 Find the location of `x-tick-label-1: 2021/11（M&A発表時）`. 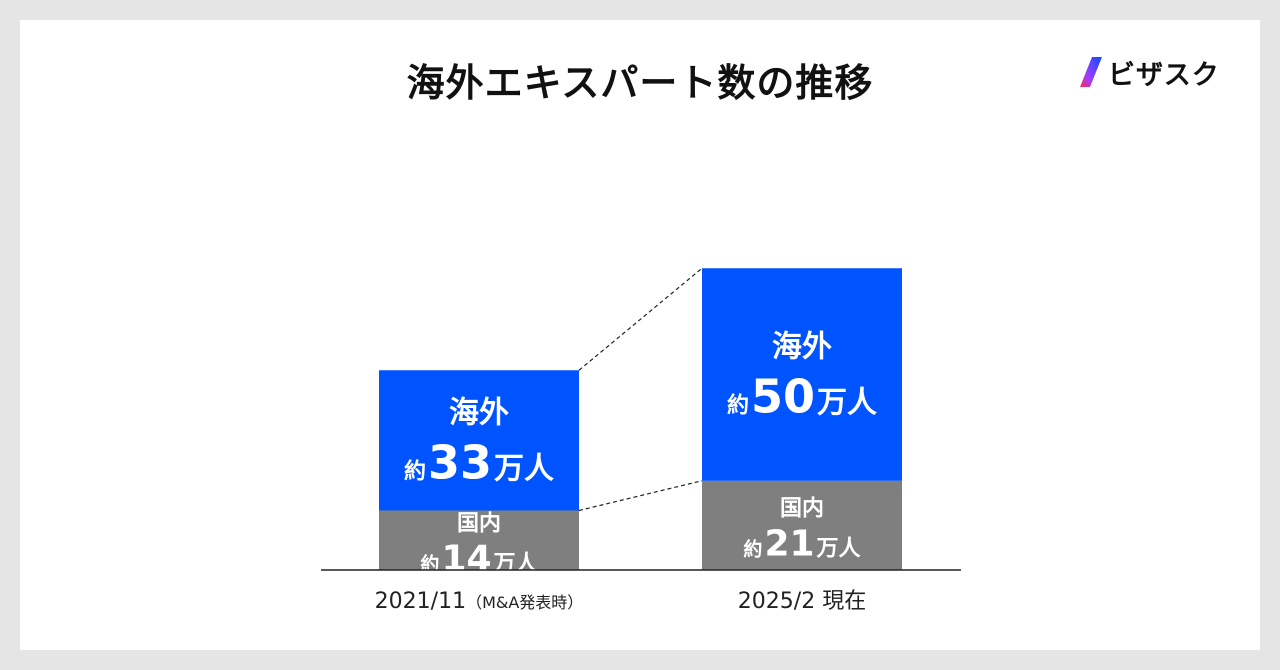

x-tick-label-1: 2021/11（M&A発表時） is located at coordinates (479, 601).